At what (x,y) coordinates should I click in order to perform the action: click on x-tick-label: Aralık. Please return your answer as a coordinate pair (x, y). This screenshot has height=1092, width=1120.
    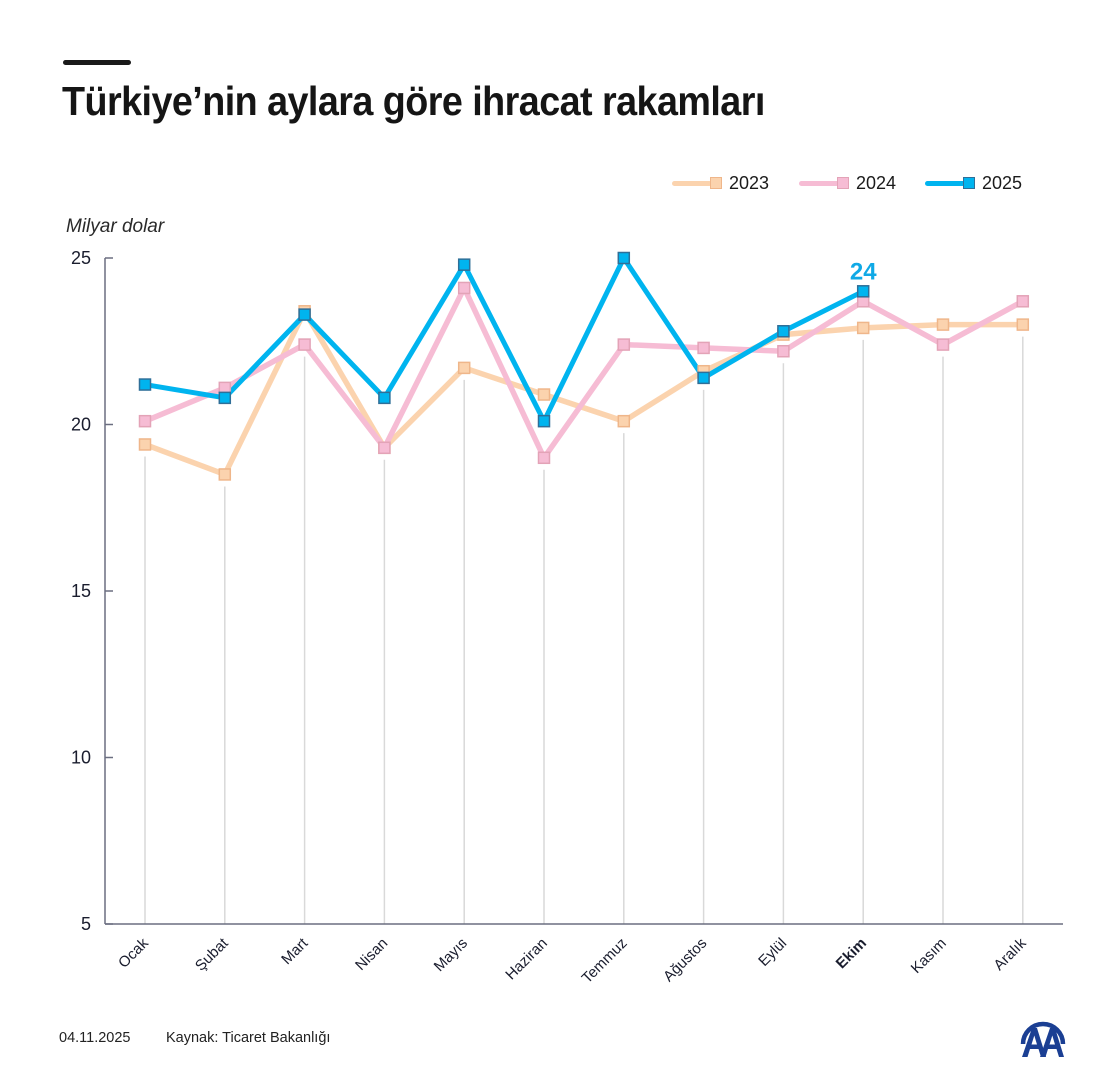
    Looking at the image, I should click on (1009, 953).